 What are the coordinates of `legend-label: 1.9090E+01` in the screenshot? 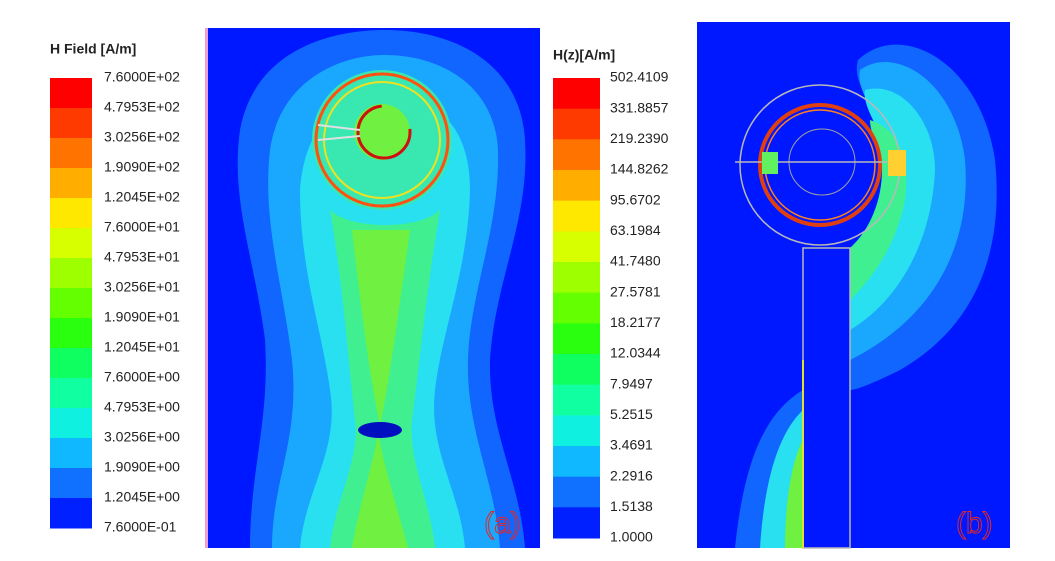 It's located at (142, 317).